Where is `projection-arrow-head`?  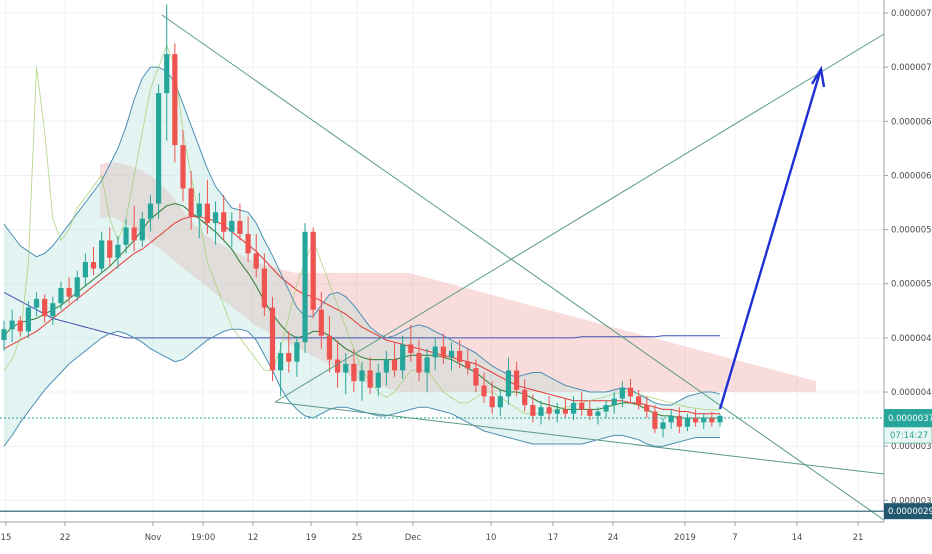 projection-arrow-head is located at coordinates (818, 76).